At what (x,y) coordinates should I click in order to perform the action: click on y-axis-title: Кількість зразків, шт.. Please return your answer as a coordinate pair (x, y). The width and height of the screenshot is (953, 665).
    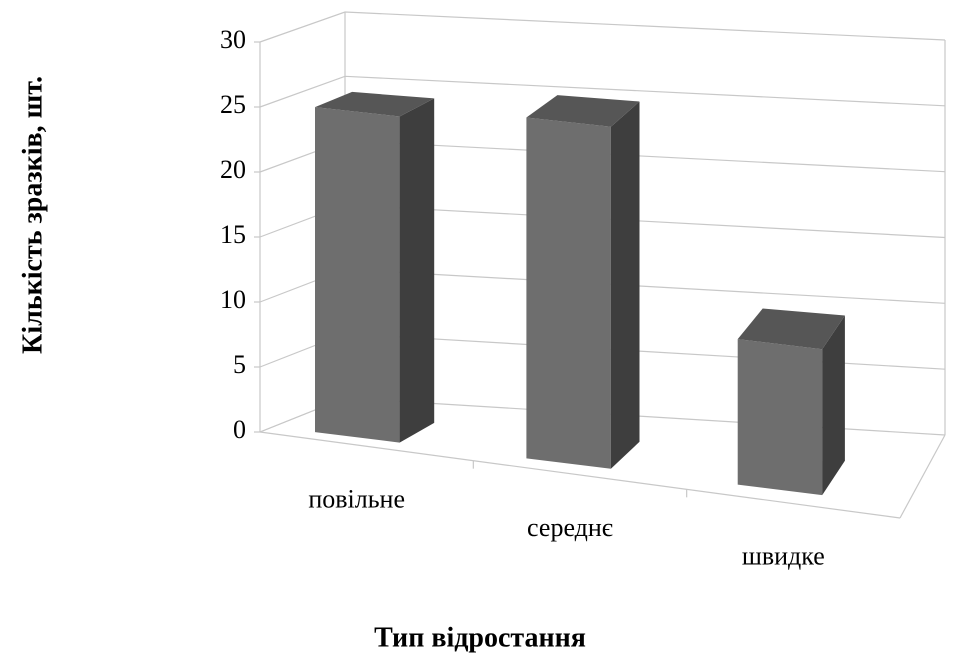
    Looking at the image, I should click on (32, 215).